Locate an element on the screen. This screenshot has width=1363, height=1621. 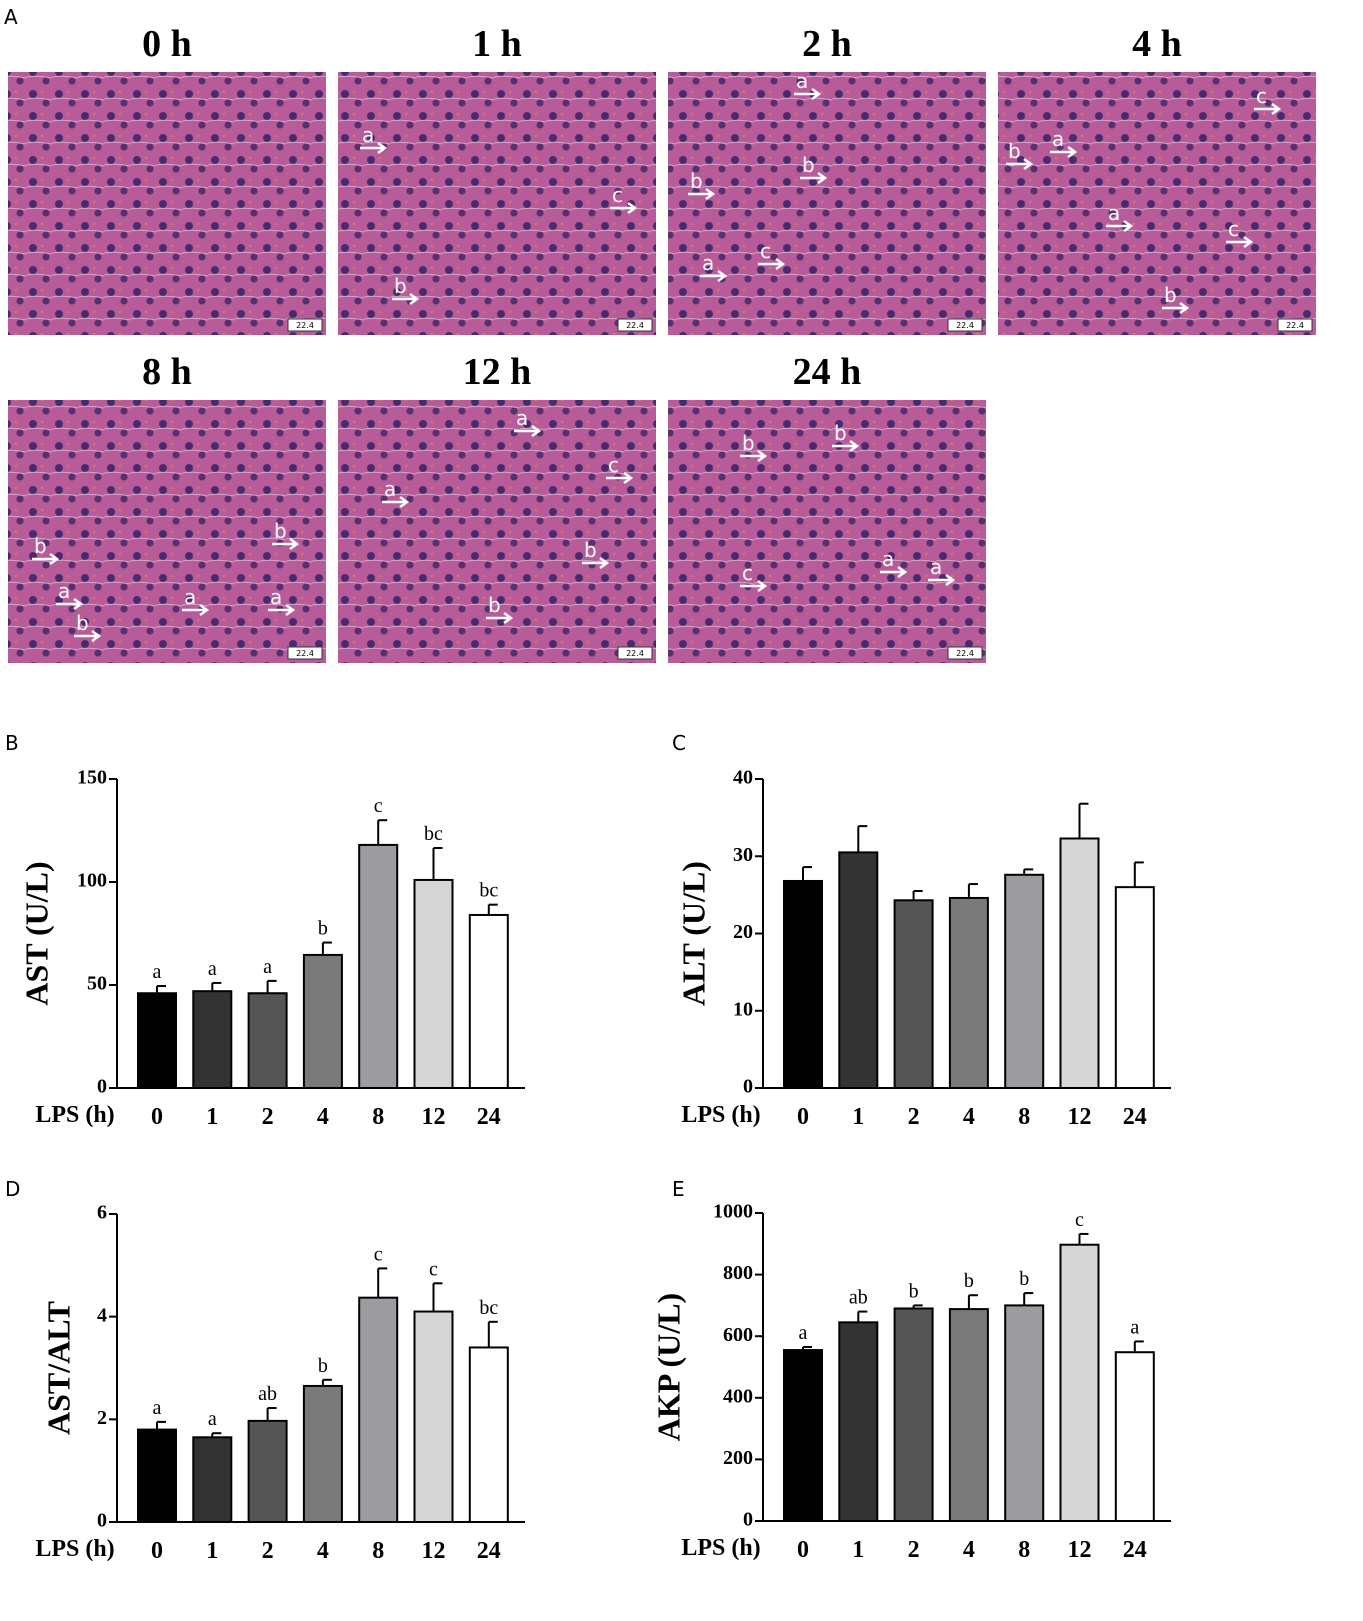
y-tick-label: 1000 is located at coordinates (733, 1212).